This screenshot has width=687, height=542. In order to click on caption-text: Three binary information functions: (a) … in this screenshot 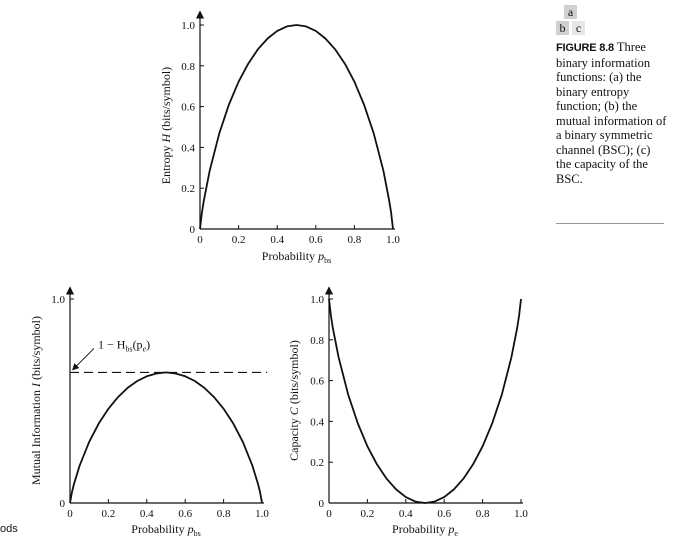, I will do `click(611, 113)`.